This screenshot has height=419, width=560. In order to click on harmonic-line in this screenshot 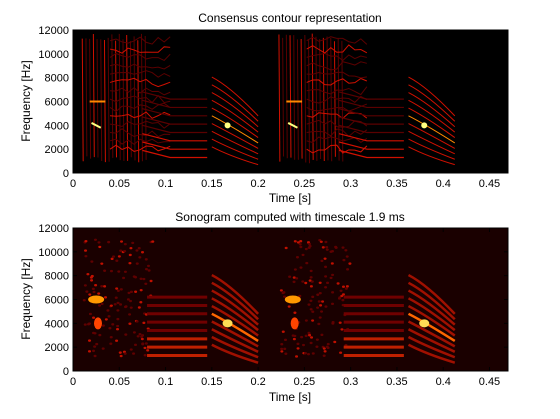, I will do `click(175, 112)`.